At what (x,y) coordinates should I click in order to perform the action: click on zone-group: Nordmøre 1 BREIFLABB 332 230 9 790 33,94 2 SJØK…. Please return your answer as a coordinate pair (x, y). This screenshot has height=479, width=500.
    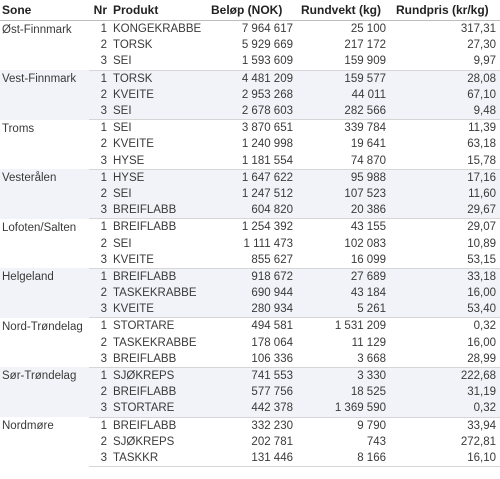
    Looking at the image, I should click on (250, 442).